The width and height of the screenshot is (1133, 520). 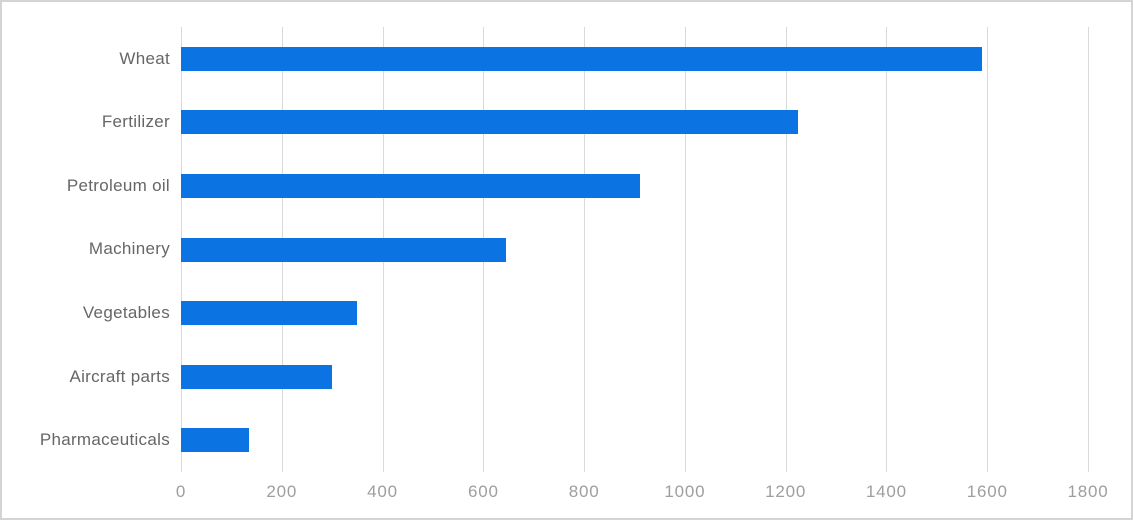 I want to click on x-tick-label: 0, so click(x=181, y=491).